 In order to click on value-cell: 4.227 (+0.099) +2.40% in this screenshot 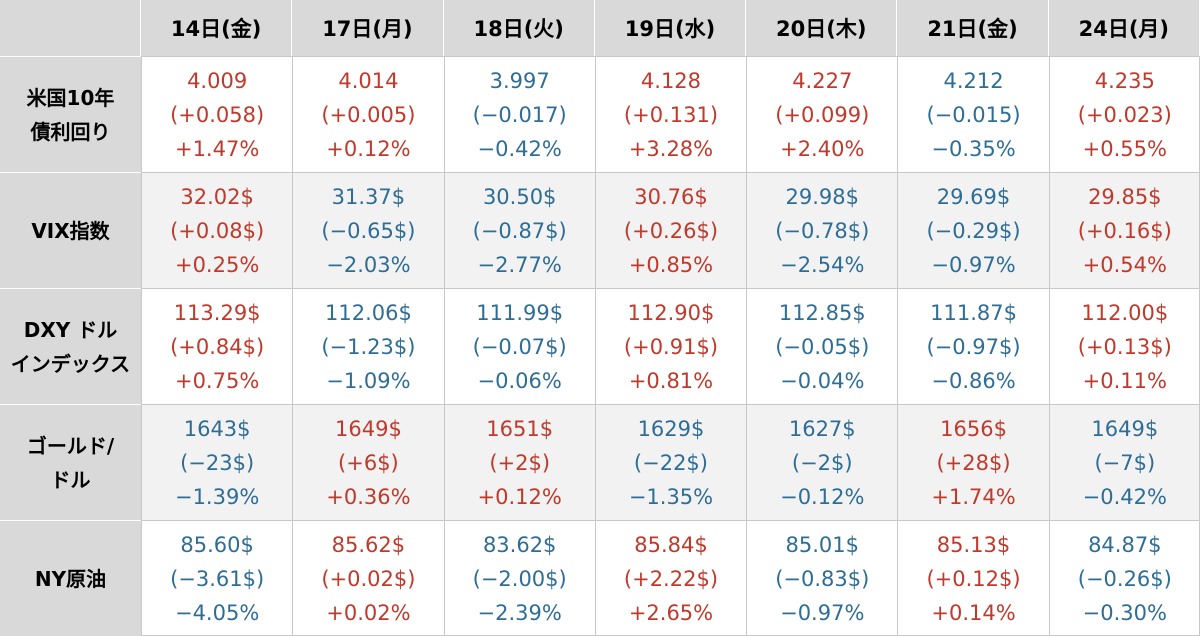, I will do `click(822, 114)`.